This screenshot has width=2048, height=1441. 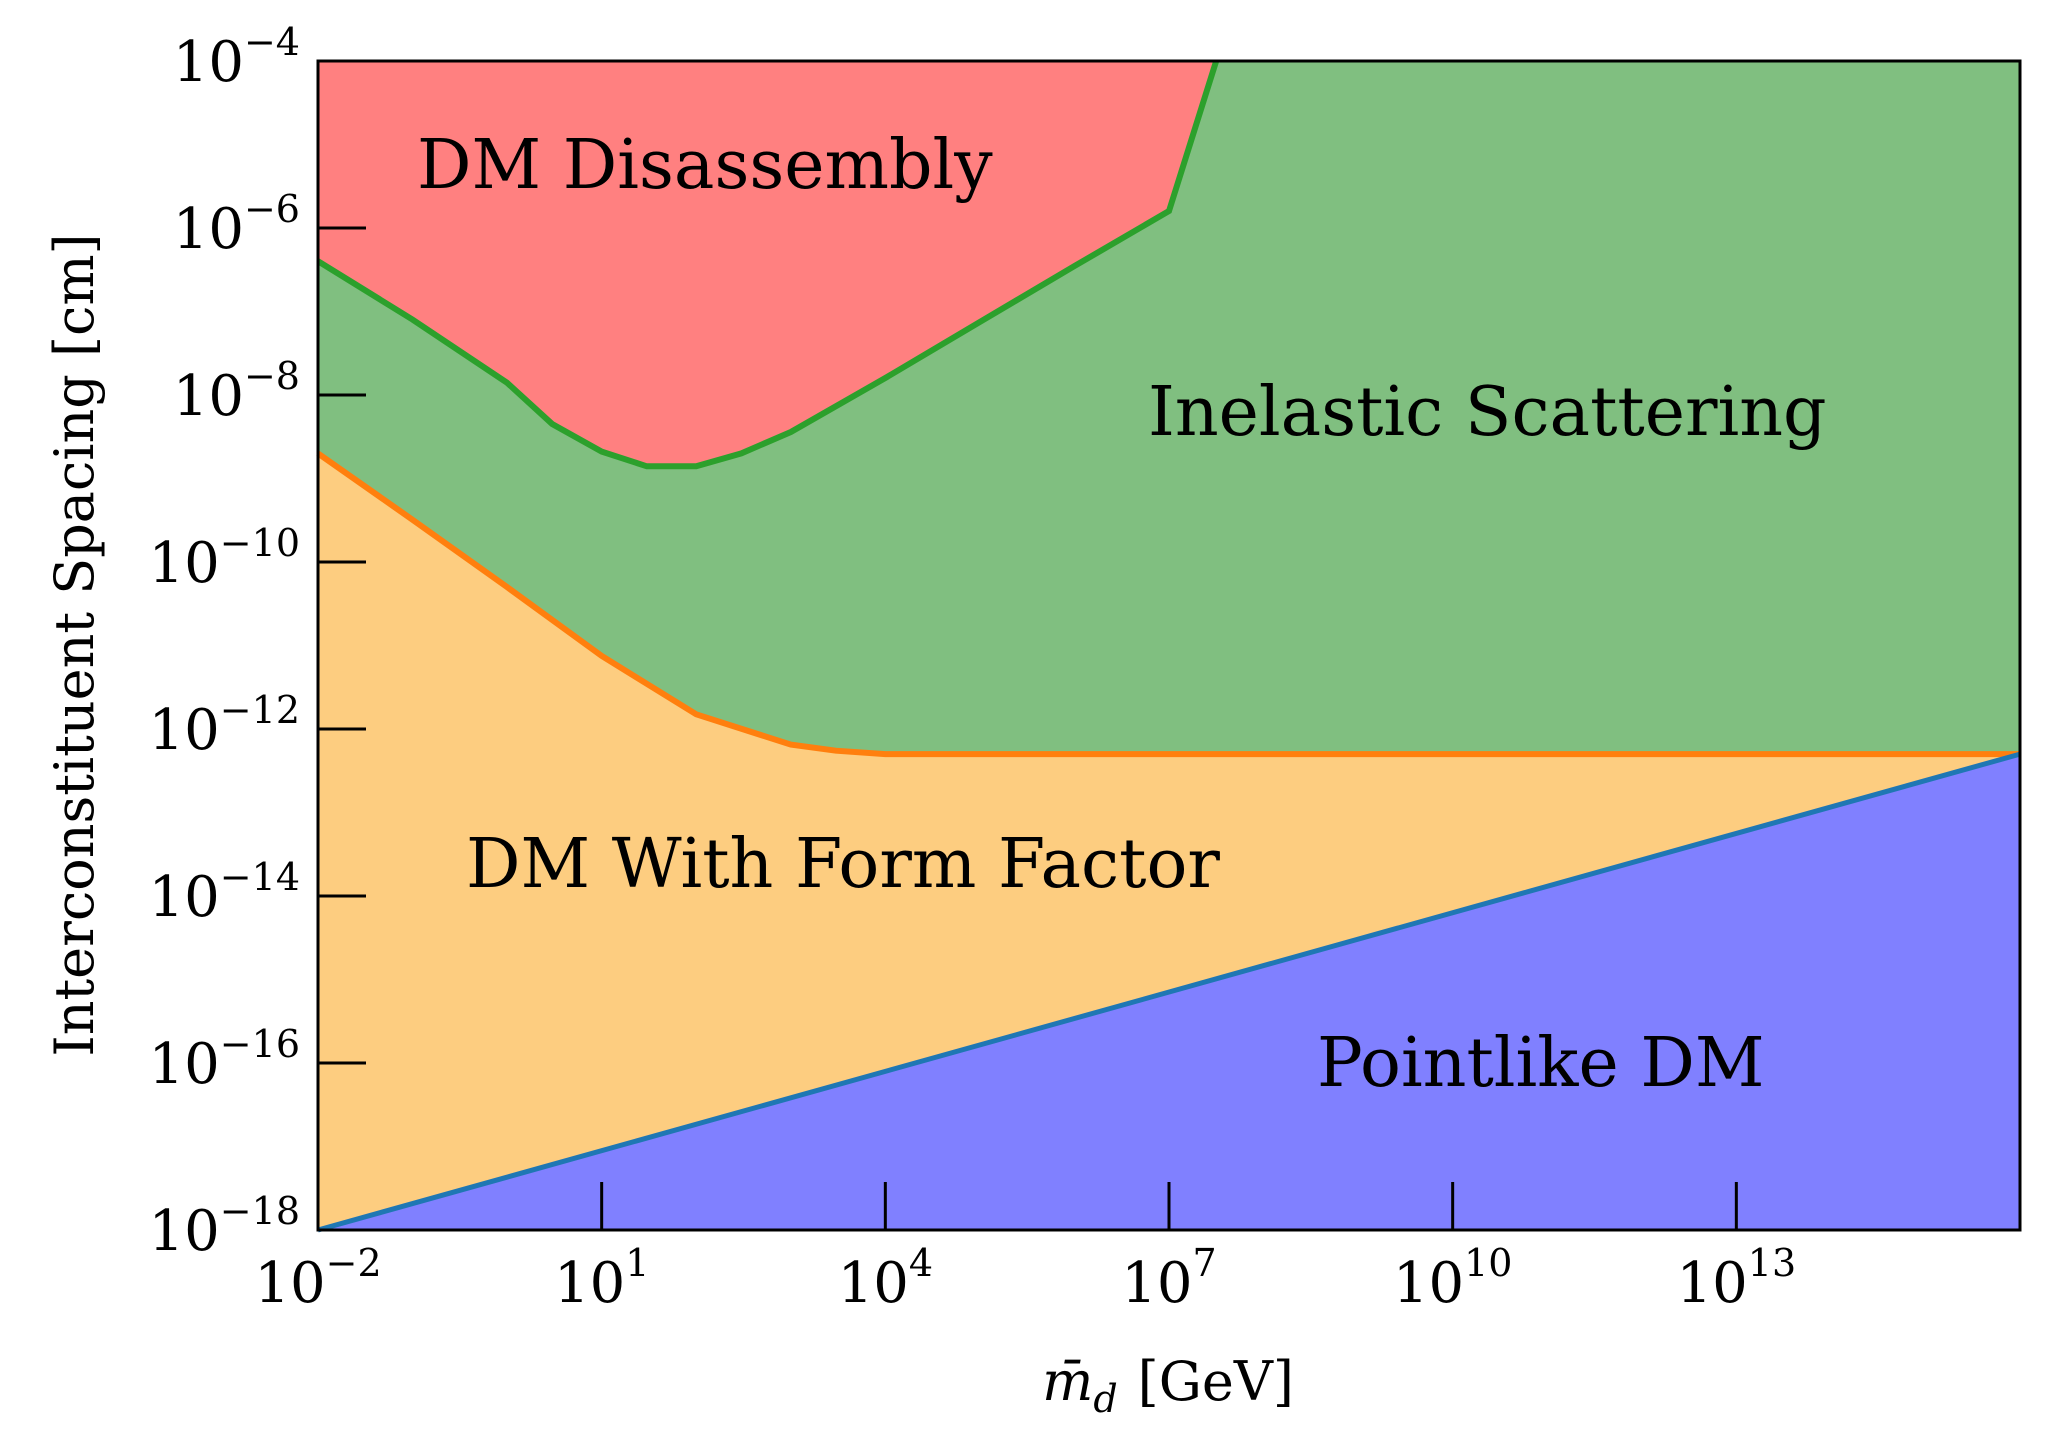 What do you see at coordinates (236, 391) in the screenshot?
I see `y-tick-label: 10⁻⁸` at bounding box center [236, 391].